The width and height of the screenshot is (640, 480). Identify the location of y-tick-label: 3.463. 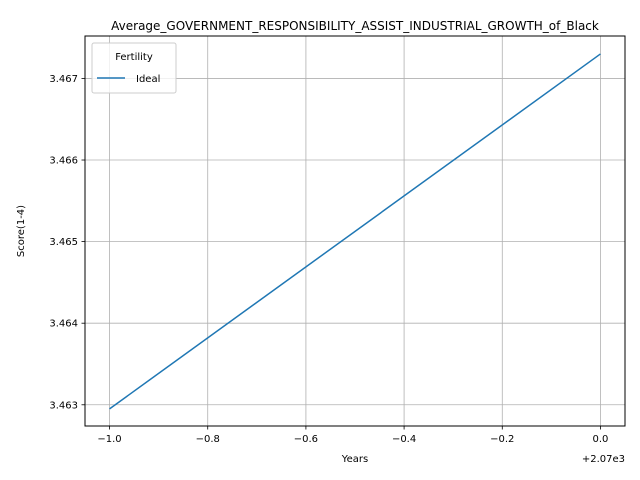
(63, 405).